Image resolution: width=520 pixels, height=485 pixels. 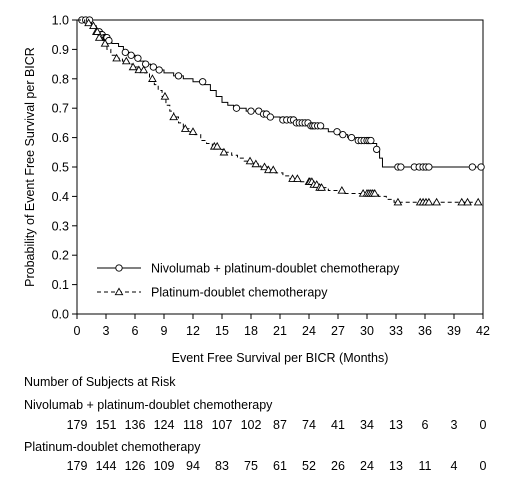 What do you see at coordinates (60, 109) in the screenshot?
I see `y-tick-label: 0.7` at bounding box center [60, 109].